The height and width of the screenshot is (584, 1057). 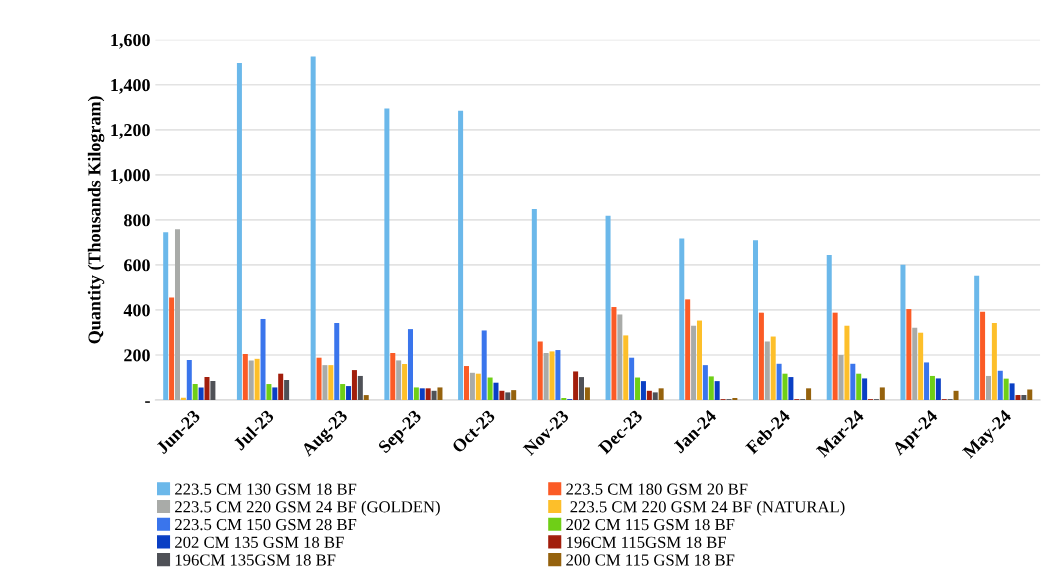 What do you see at coordinates (137, 265) in the screenshot?
I see `y-tick-label: 600` at bounding box center [137, 265].